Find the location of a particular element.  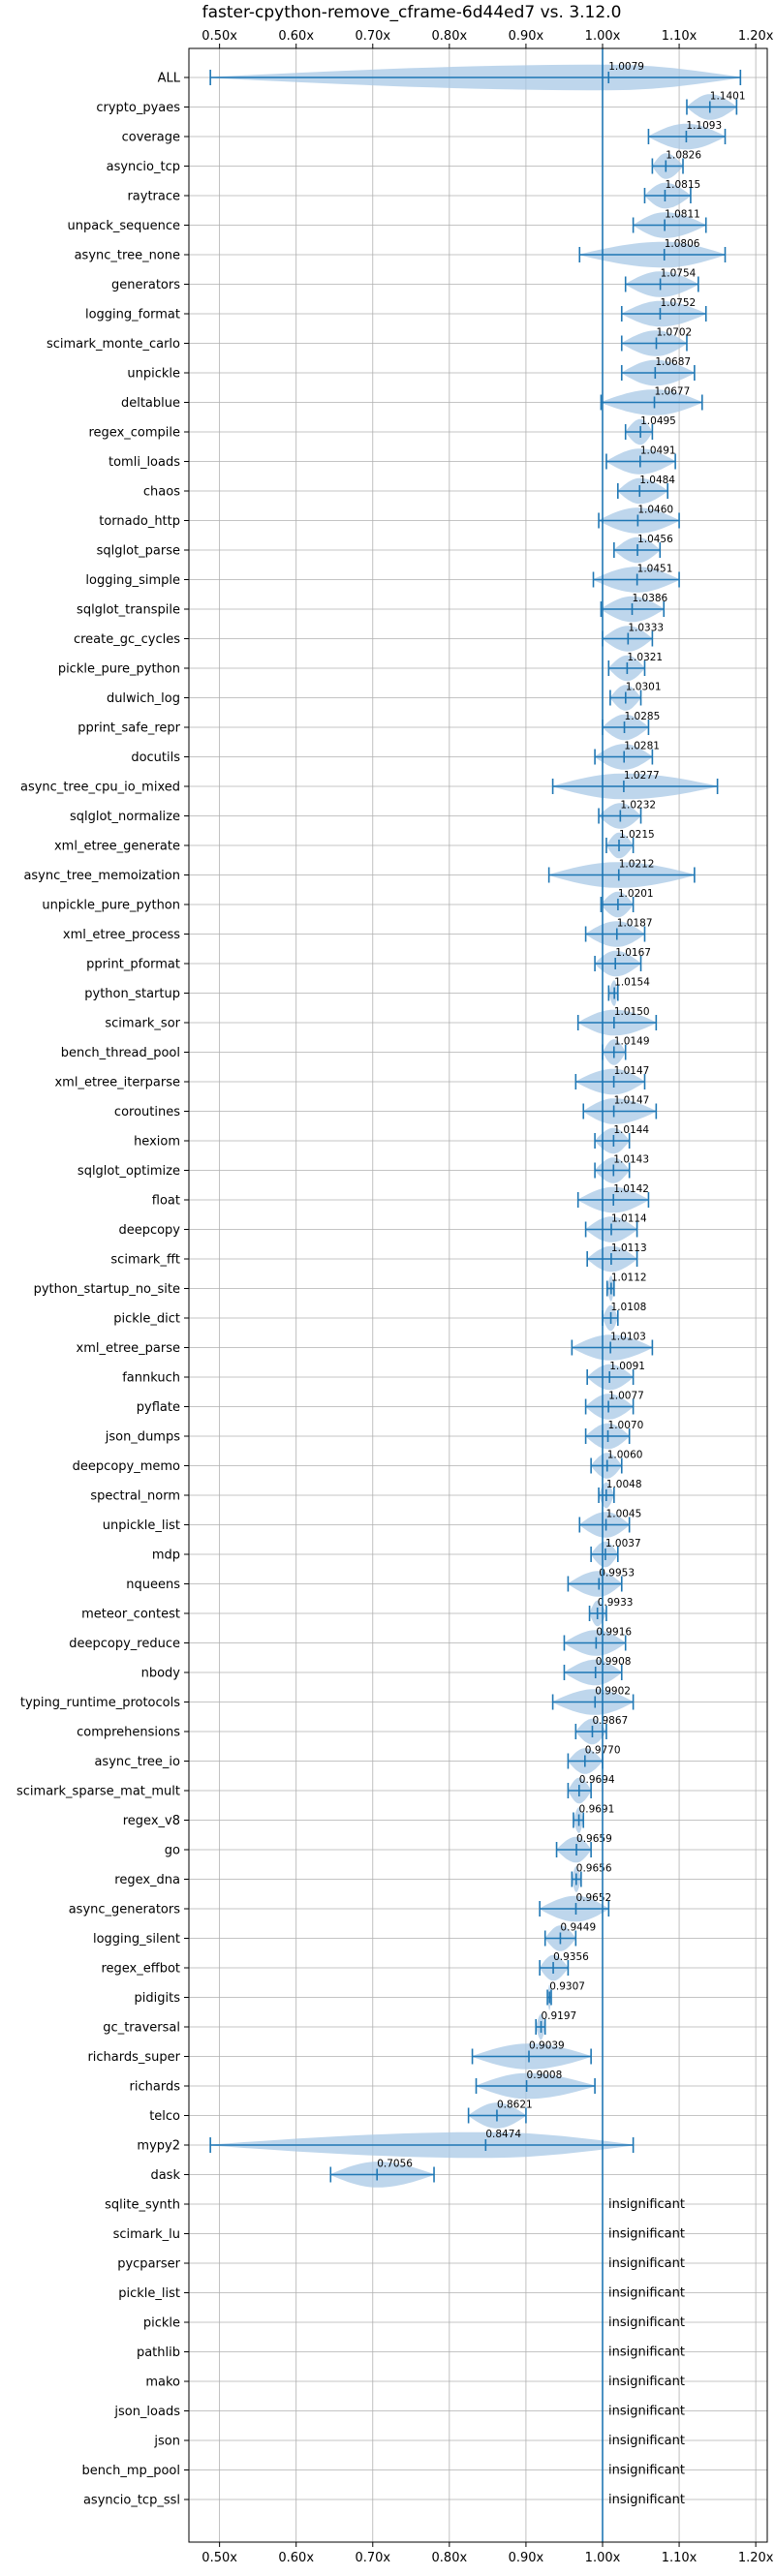

value-label: 1.0281 is located at coordinates (642, 746).